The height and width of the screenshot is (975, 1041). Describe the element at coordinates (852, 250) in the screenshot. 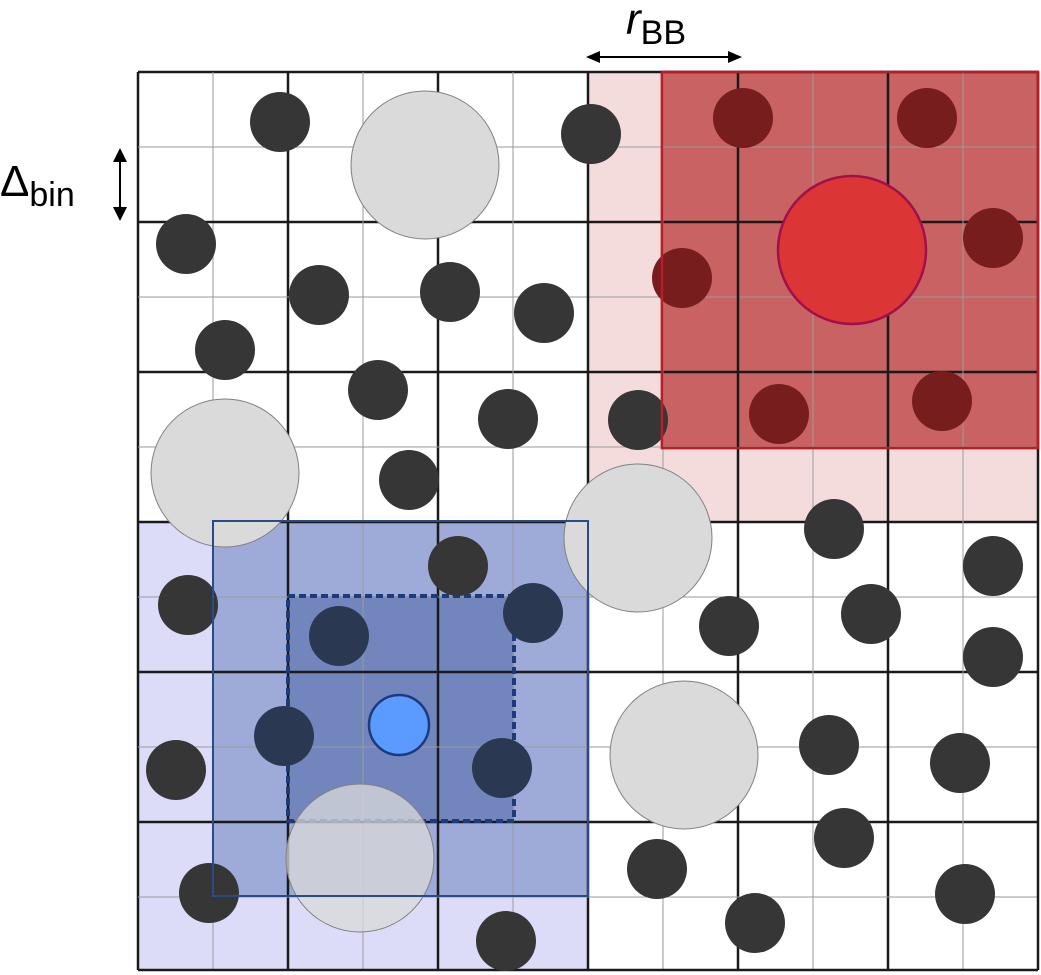

I see `central-red-particle` at that location.